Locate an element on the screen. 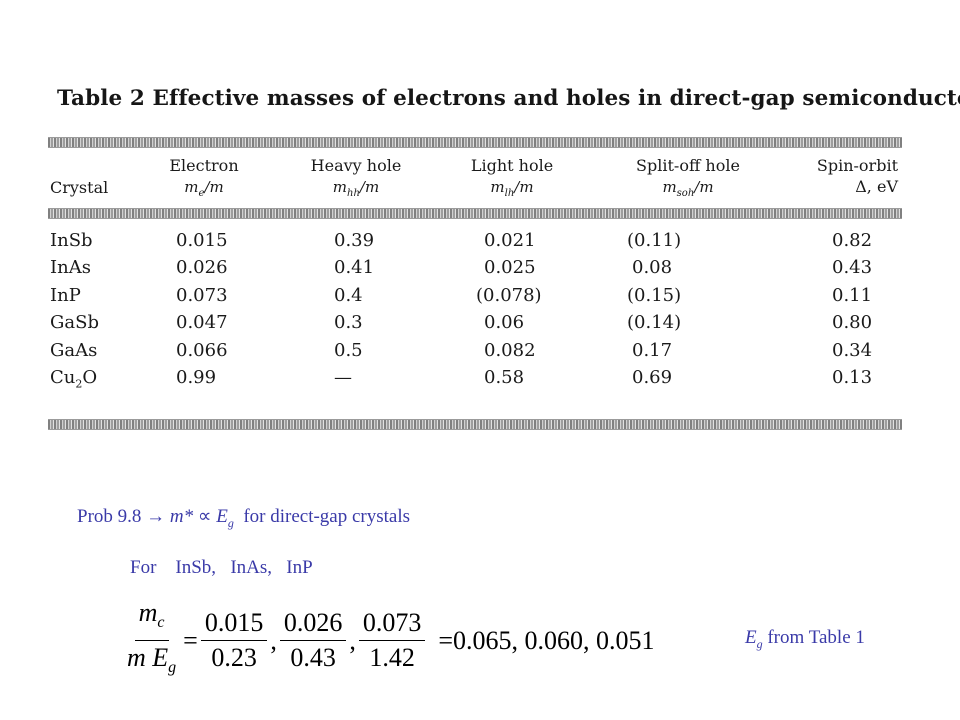 The image size is (960, 720). header-spinorbit-label: Spin-orbit is located at coordinates (857, 165).